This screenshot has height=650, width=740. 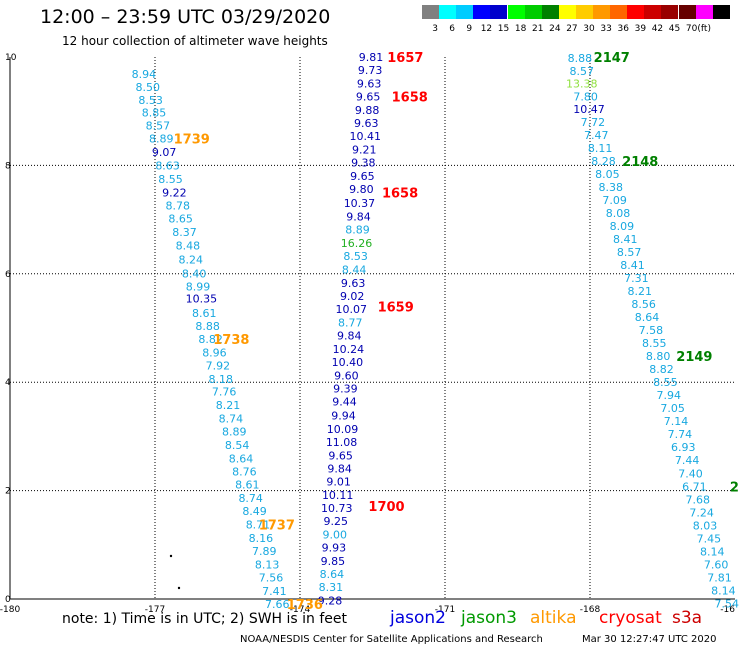 What do you see at coordinates (445, 610) in the screenshot?
I see `x-tick-label: -171` at bounding box center [445, 610].